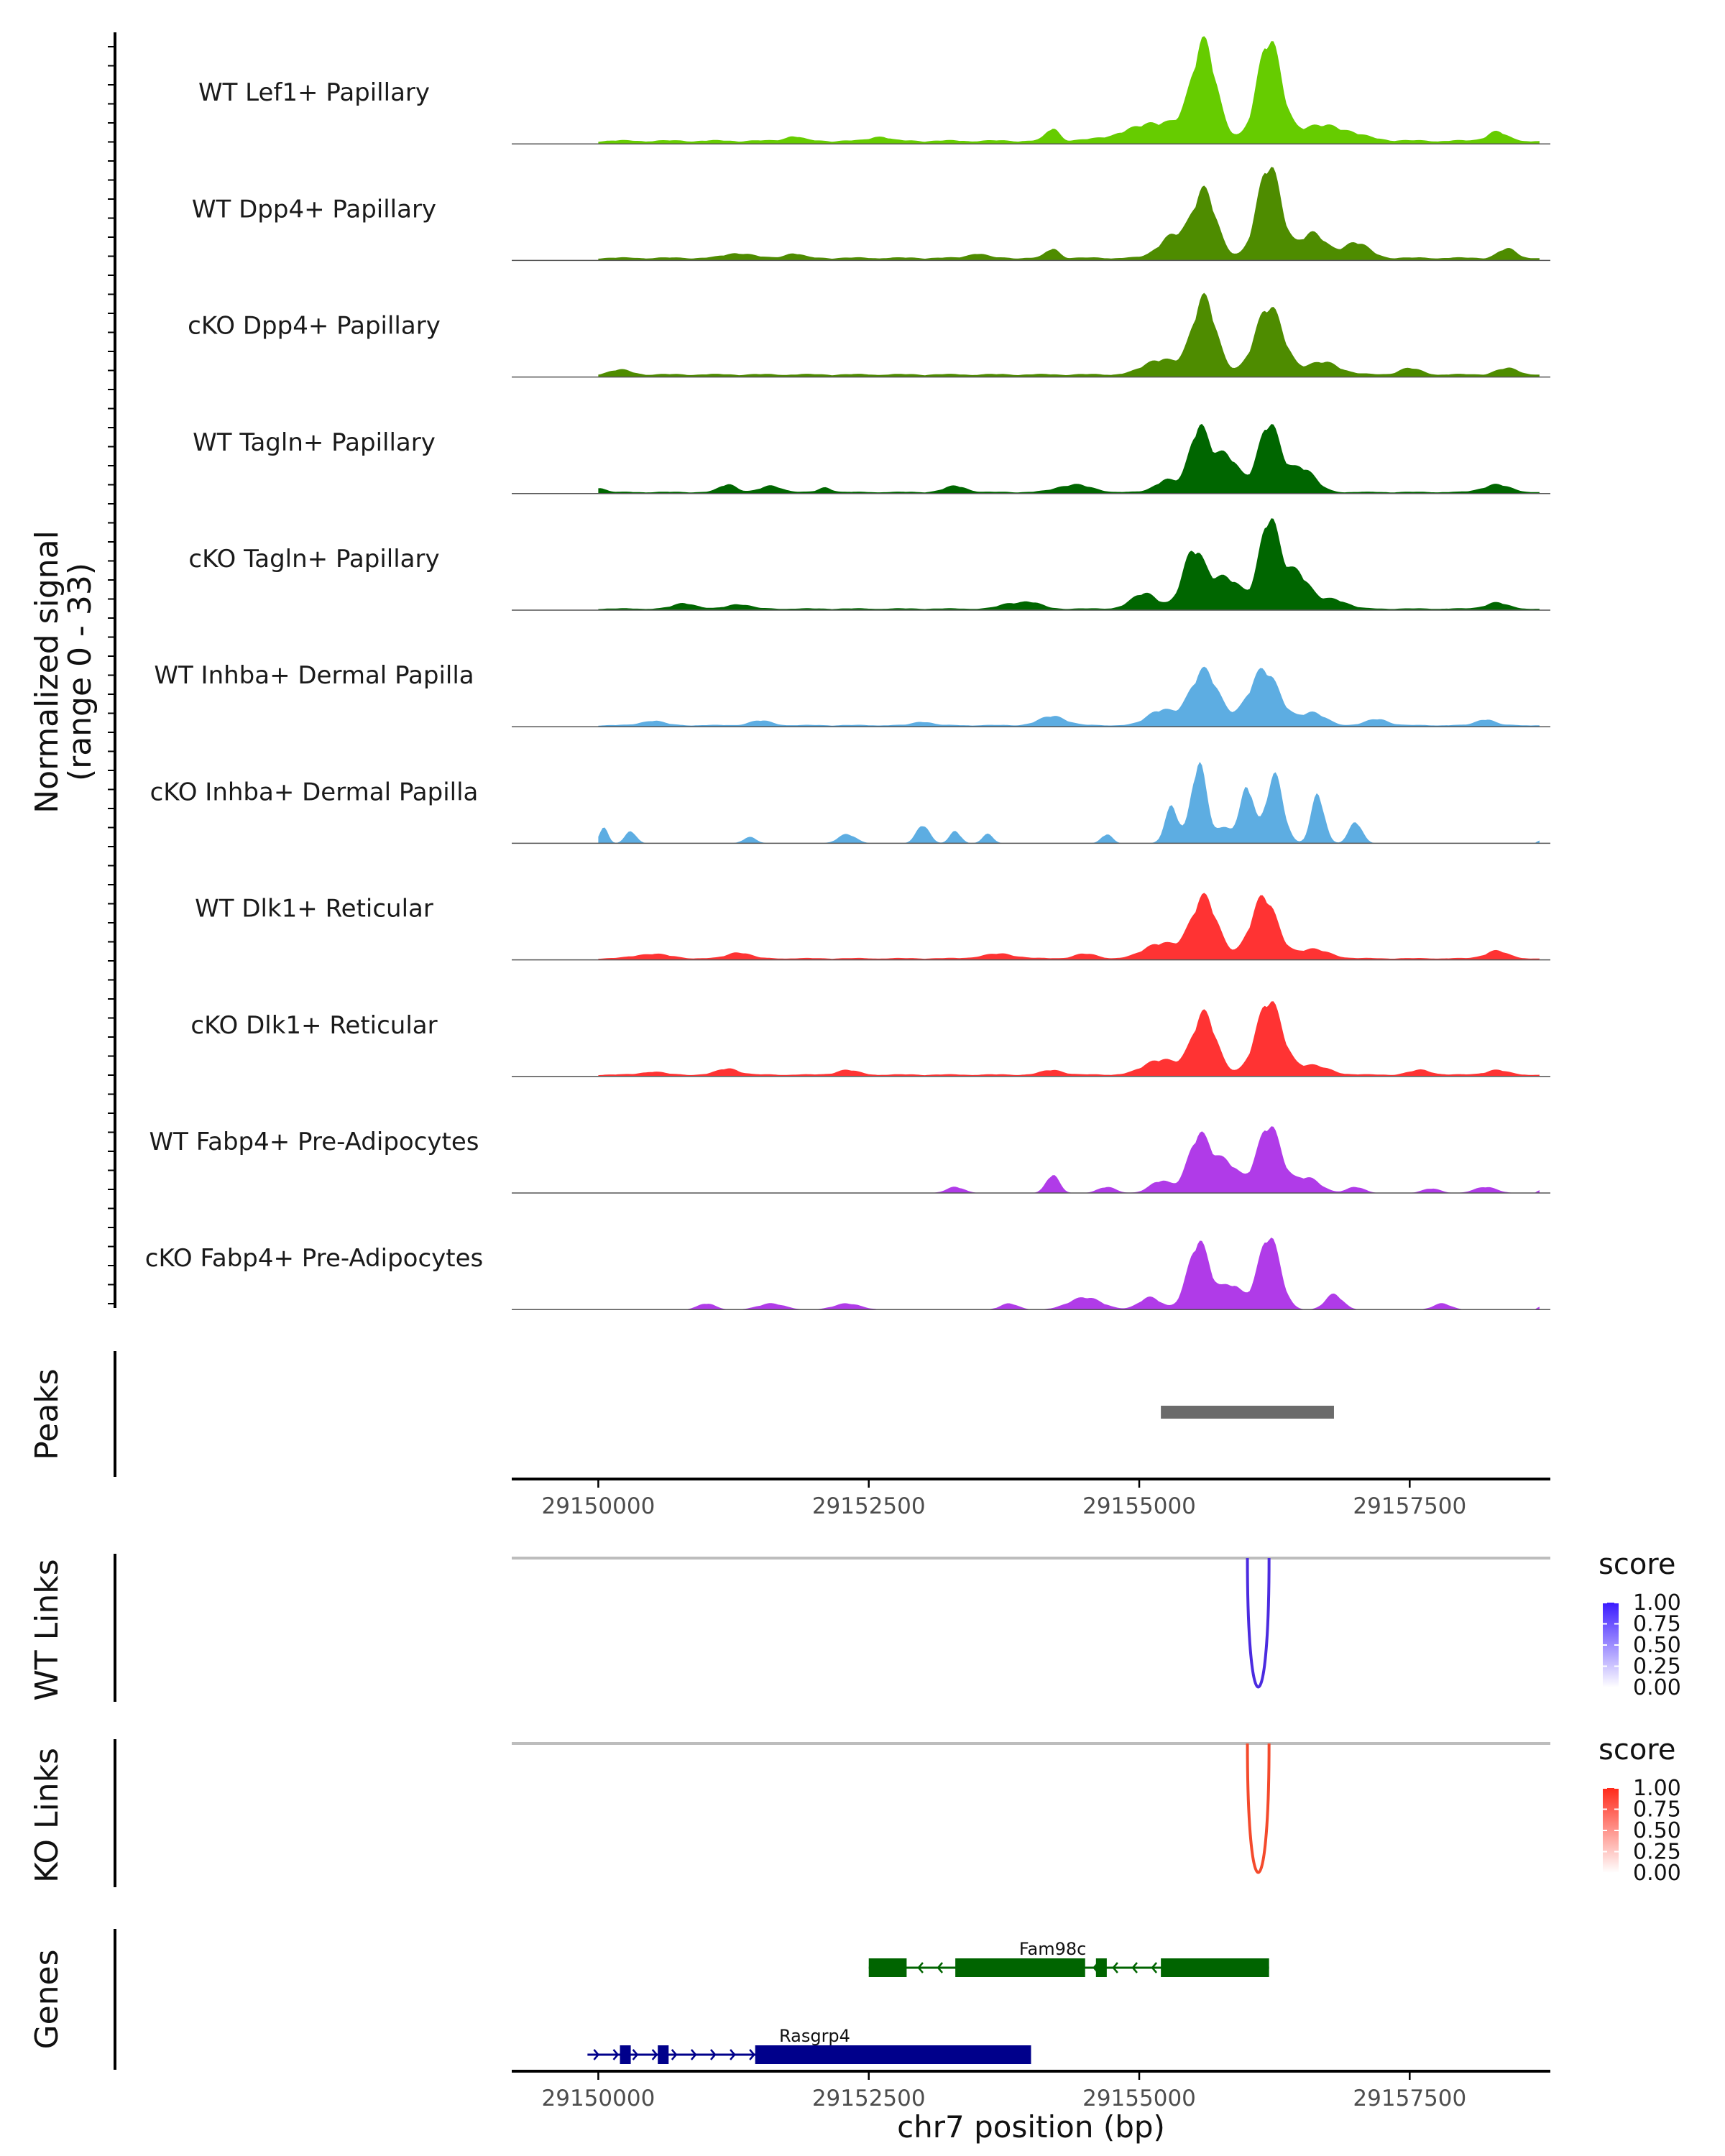 The width and height of the screenshot is (1725, 2156). I want to click on genes-track-title: Genes, so click(47, 1999).